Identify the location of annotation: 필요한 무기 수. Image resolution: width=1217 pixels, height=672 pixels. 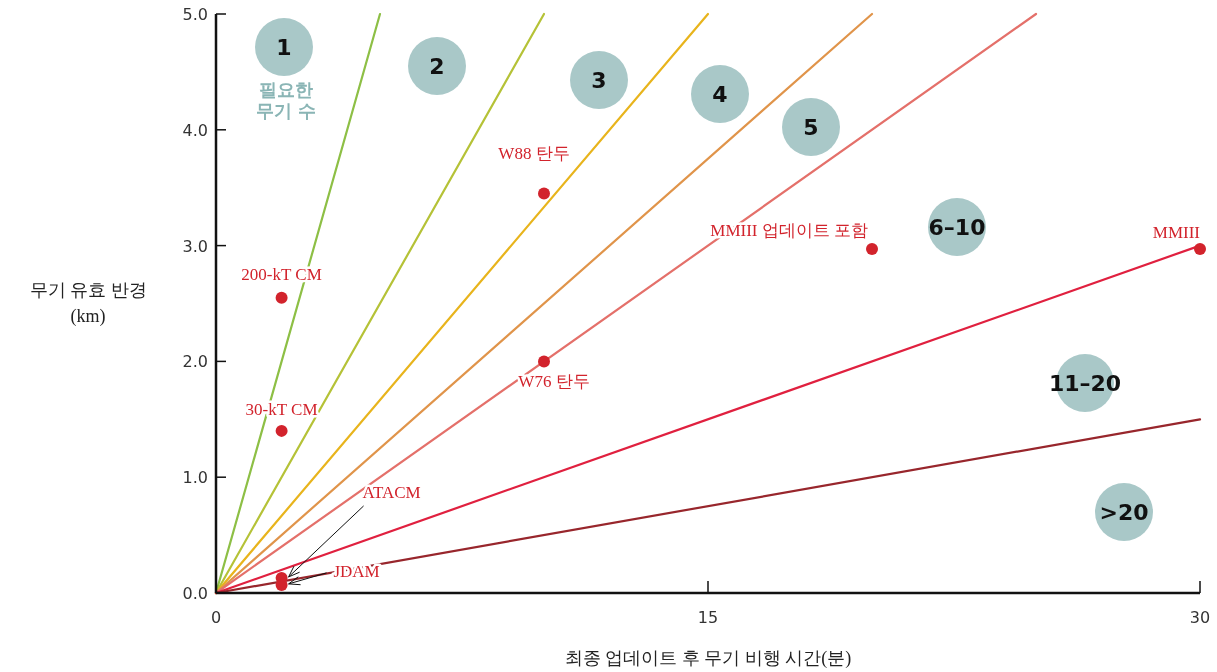
(286, 100).